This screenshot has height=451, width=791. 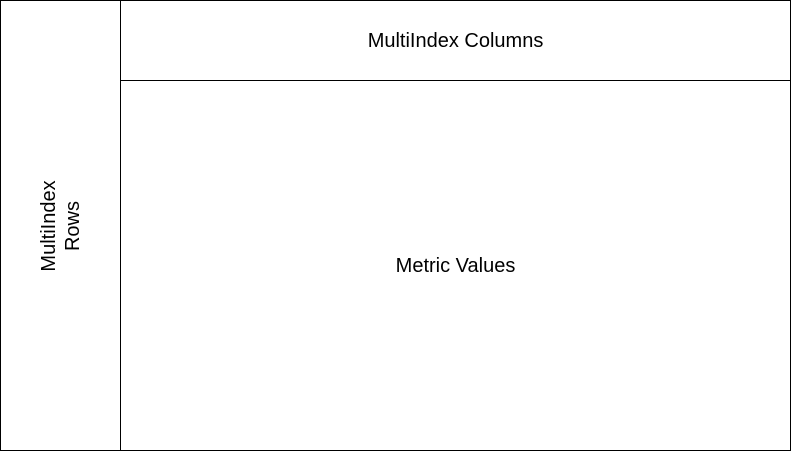 What do you see at coordinates (72, 225) in the screenshot?
I see `rows-label-line-2: Rows` at bounding box center [72, 225].